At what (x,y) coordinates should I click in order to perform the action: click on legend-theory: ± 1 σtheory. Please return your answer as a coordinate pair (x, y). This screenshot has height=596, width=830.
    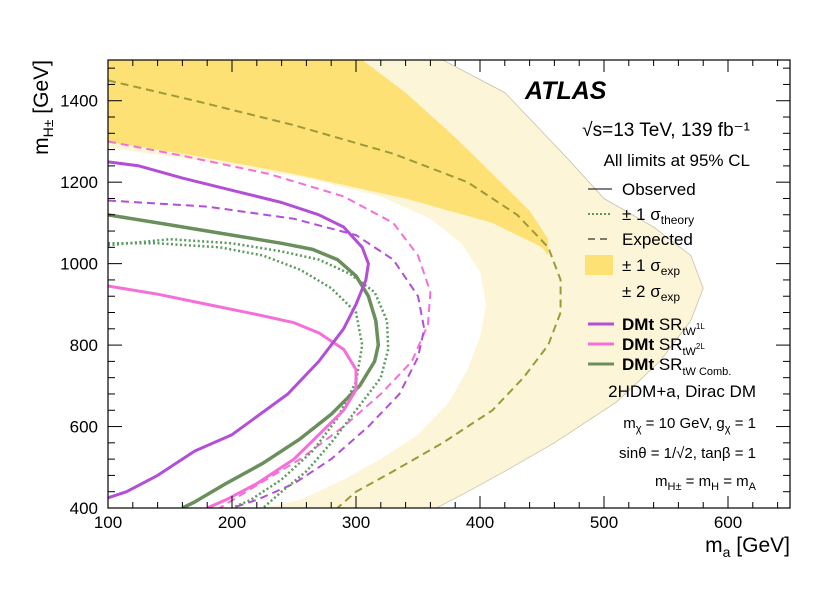
    Looking at the image, I should click on (658, 216).